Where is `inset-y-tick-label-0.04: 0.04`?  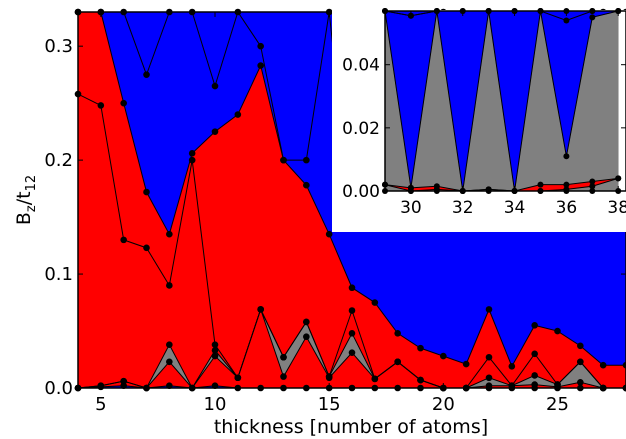
inset-y-tick-label-0.04: 0.04 is located at coordinates (361, 66).